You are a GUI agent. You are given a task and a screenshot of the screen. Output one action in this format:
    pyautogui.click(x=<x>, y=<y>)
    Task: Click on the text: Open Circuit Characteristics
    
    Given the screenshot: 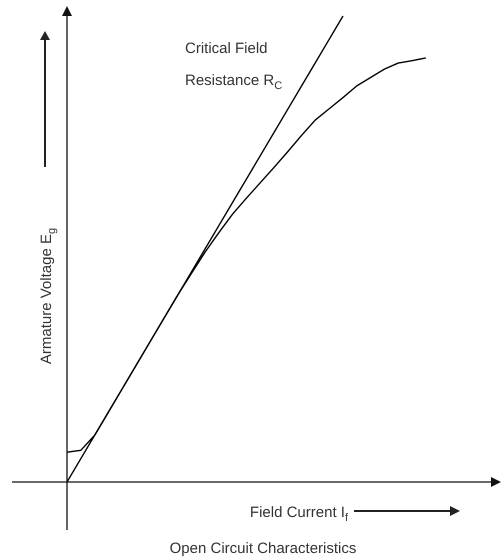 What is the action you would take?
    pyautogui.click(x=263, y=548)
    